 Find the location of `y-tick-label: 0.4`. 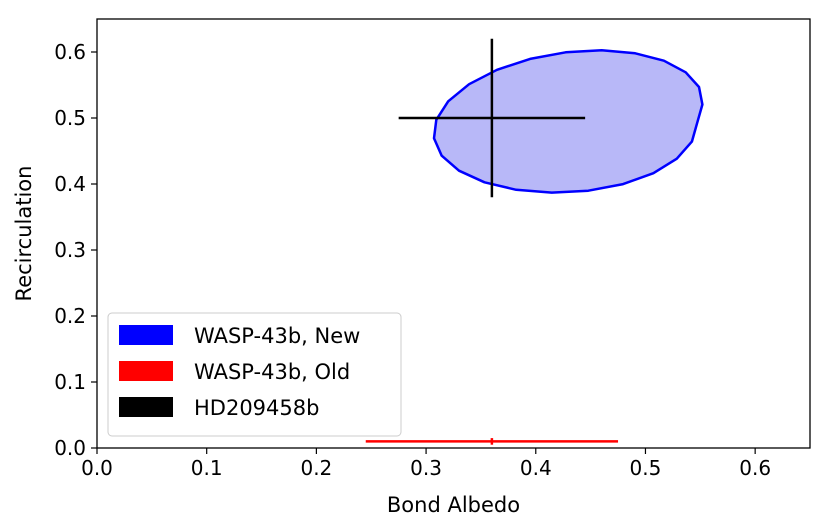

y-tick-label: 0.4 is located at coordinates (70, 184).